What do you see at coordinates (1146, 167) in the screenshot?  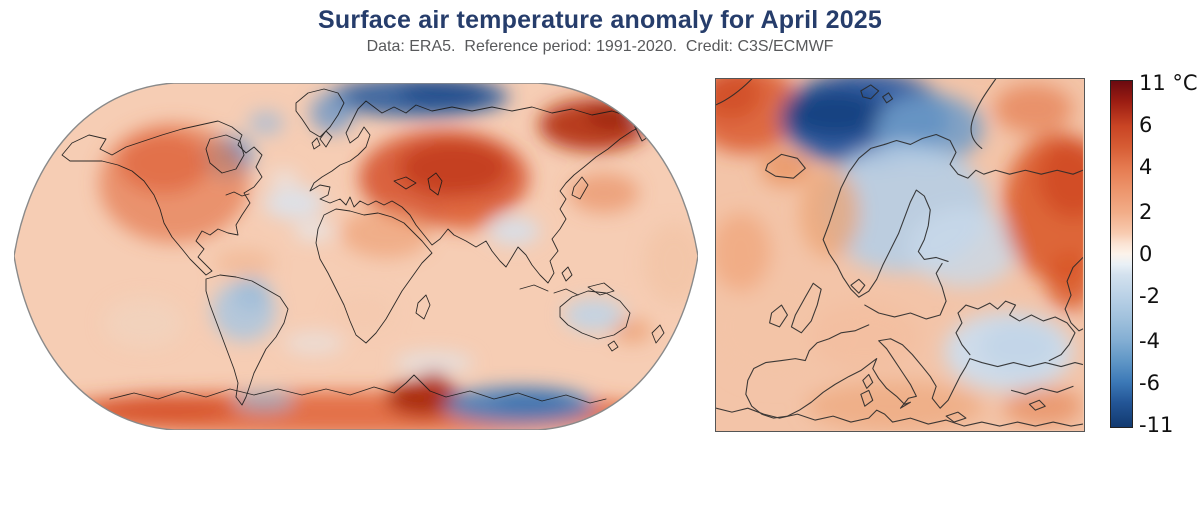 I see `colorbar-tick: 4` at bounding box center [1146, 167].